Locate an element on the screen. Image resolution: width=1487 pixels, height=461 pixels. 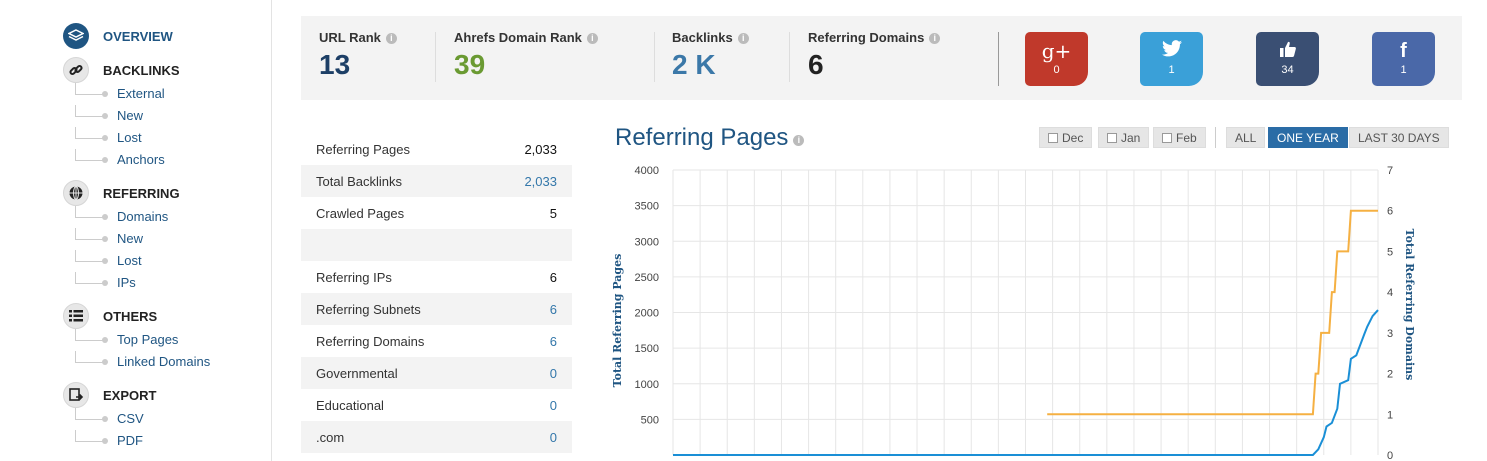
y-right-tick-label: 6 is located at coordinates (1390, 212).